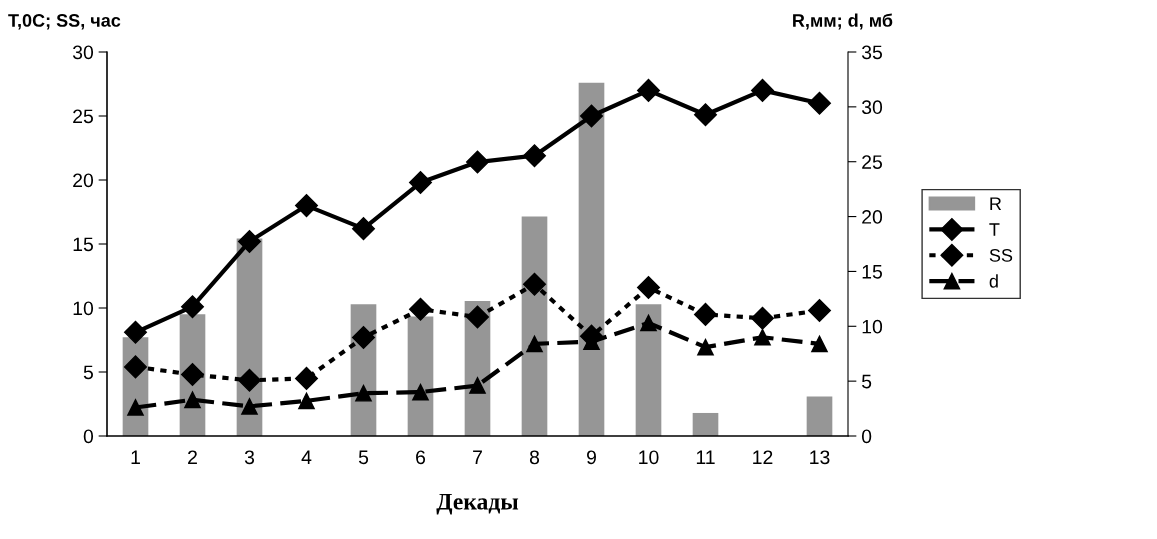 Image resolution: width=1157 pixels, height=539 pixels. I want to click on y-tick-label: 5, so click(88, 372).